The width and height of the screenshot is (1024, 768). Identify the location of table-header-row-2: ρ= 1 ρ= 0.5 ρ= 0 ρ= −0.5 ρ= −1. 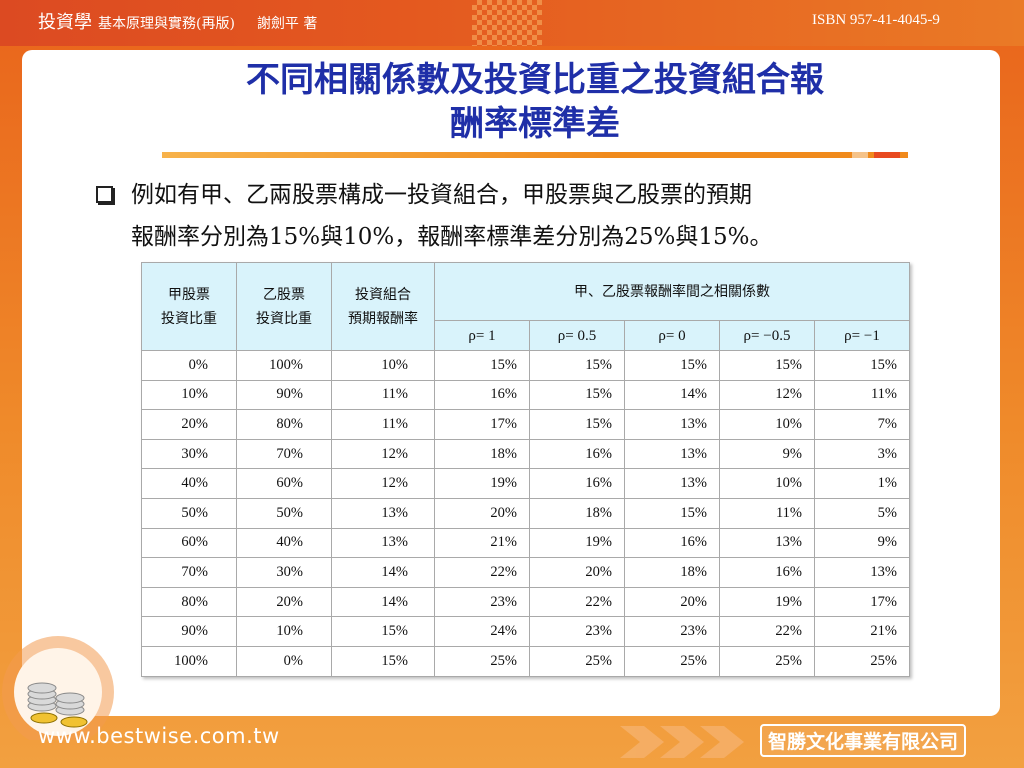
(526, 335).